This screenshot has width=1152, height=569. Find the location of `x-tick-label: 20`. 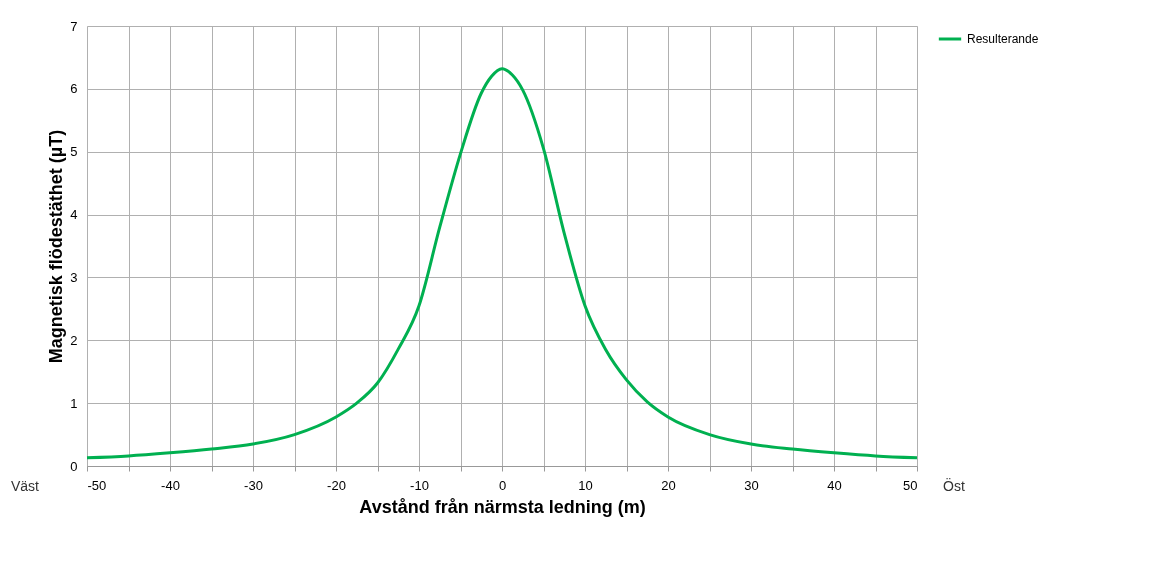

x-tick-label: 20 is located at coordinates (668, 485).